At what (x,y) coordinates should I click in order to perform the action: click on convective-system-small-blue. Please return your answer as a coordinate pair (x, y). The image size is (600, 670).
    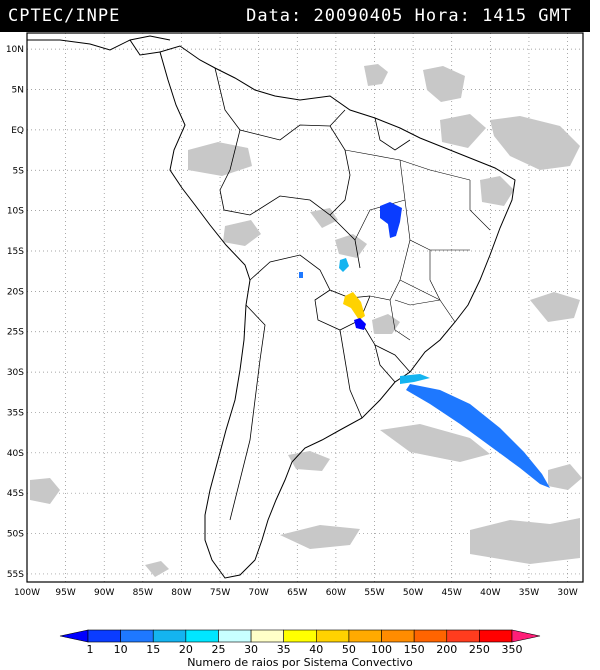
    Looking at the image, I should click on (360, 324).